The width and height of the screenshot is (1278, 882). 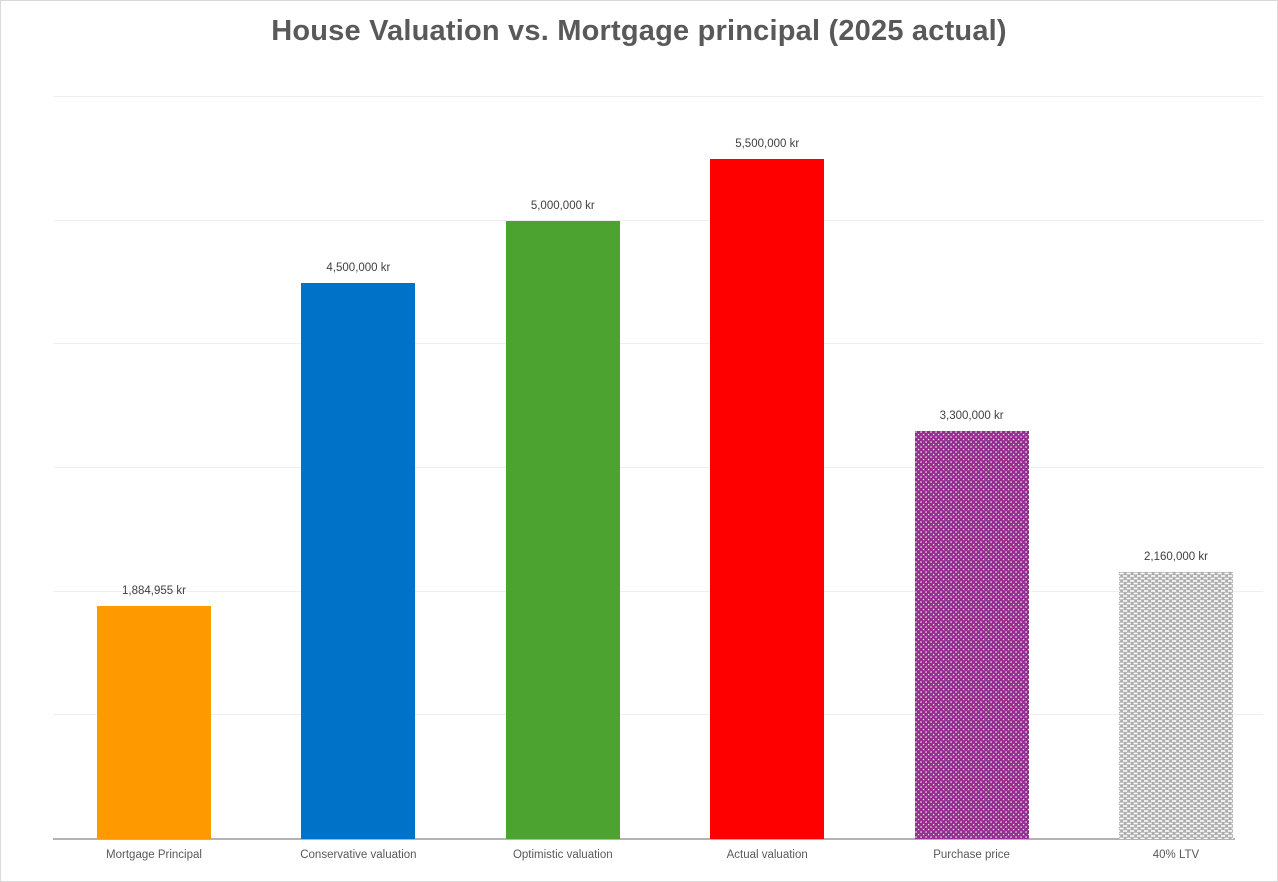 What do you see at coordinates (658, 715) in the screenshot?
I see `gridline-1m` at bounding box center [658, 715].